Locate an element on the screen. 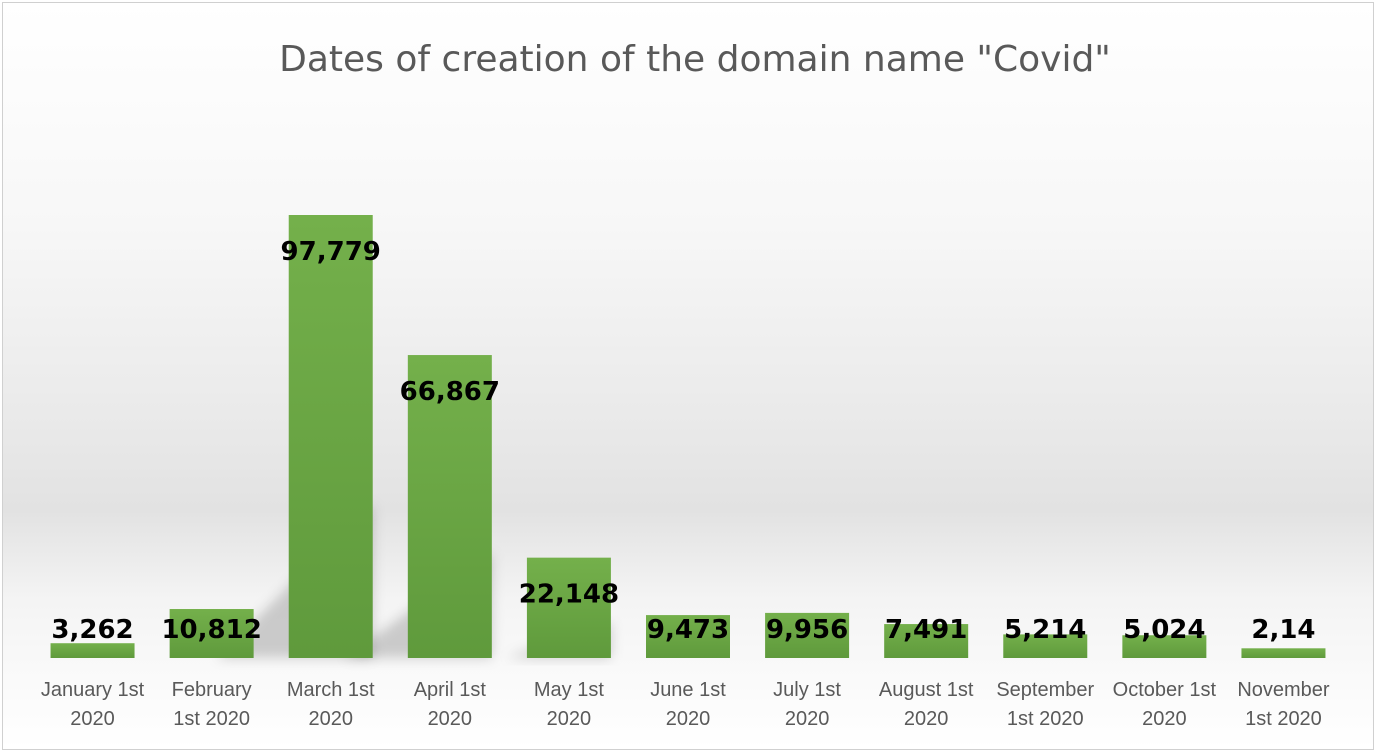 Image resolution: width=1378 pixels, height=754 pixels. bar-value-label: 22,148 is located at coordinates (569, 595).